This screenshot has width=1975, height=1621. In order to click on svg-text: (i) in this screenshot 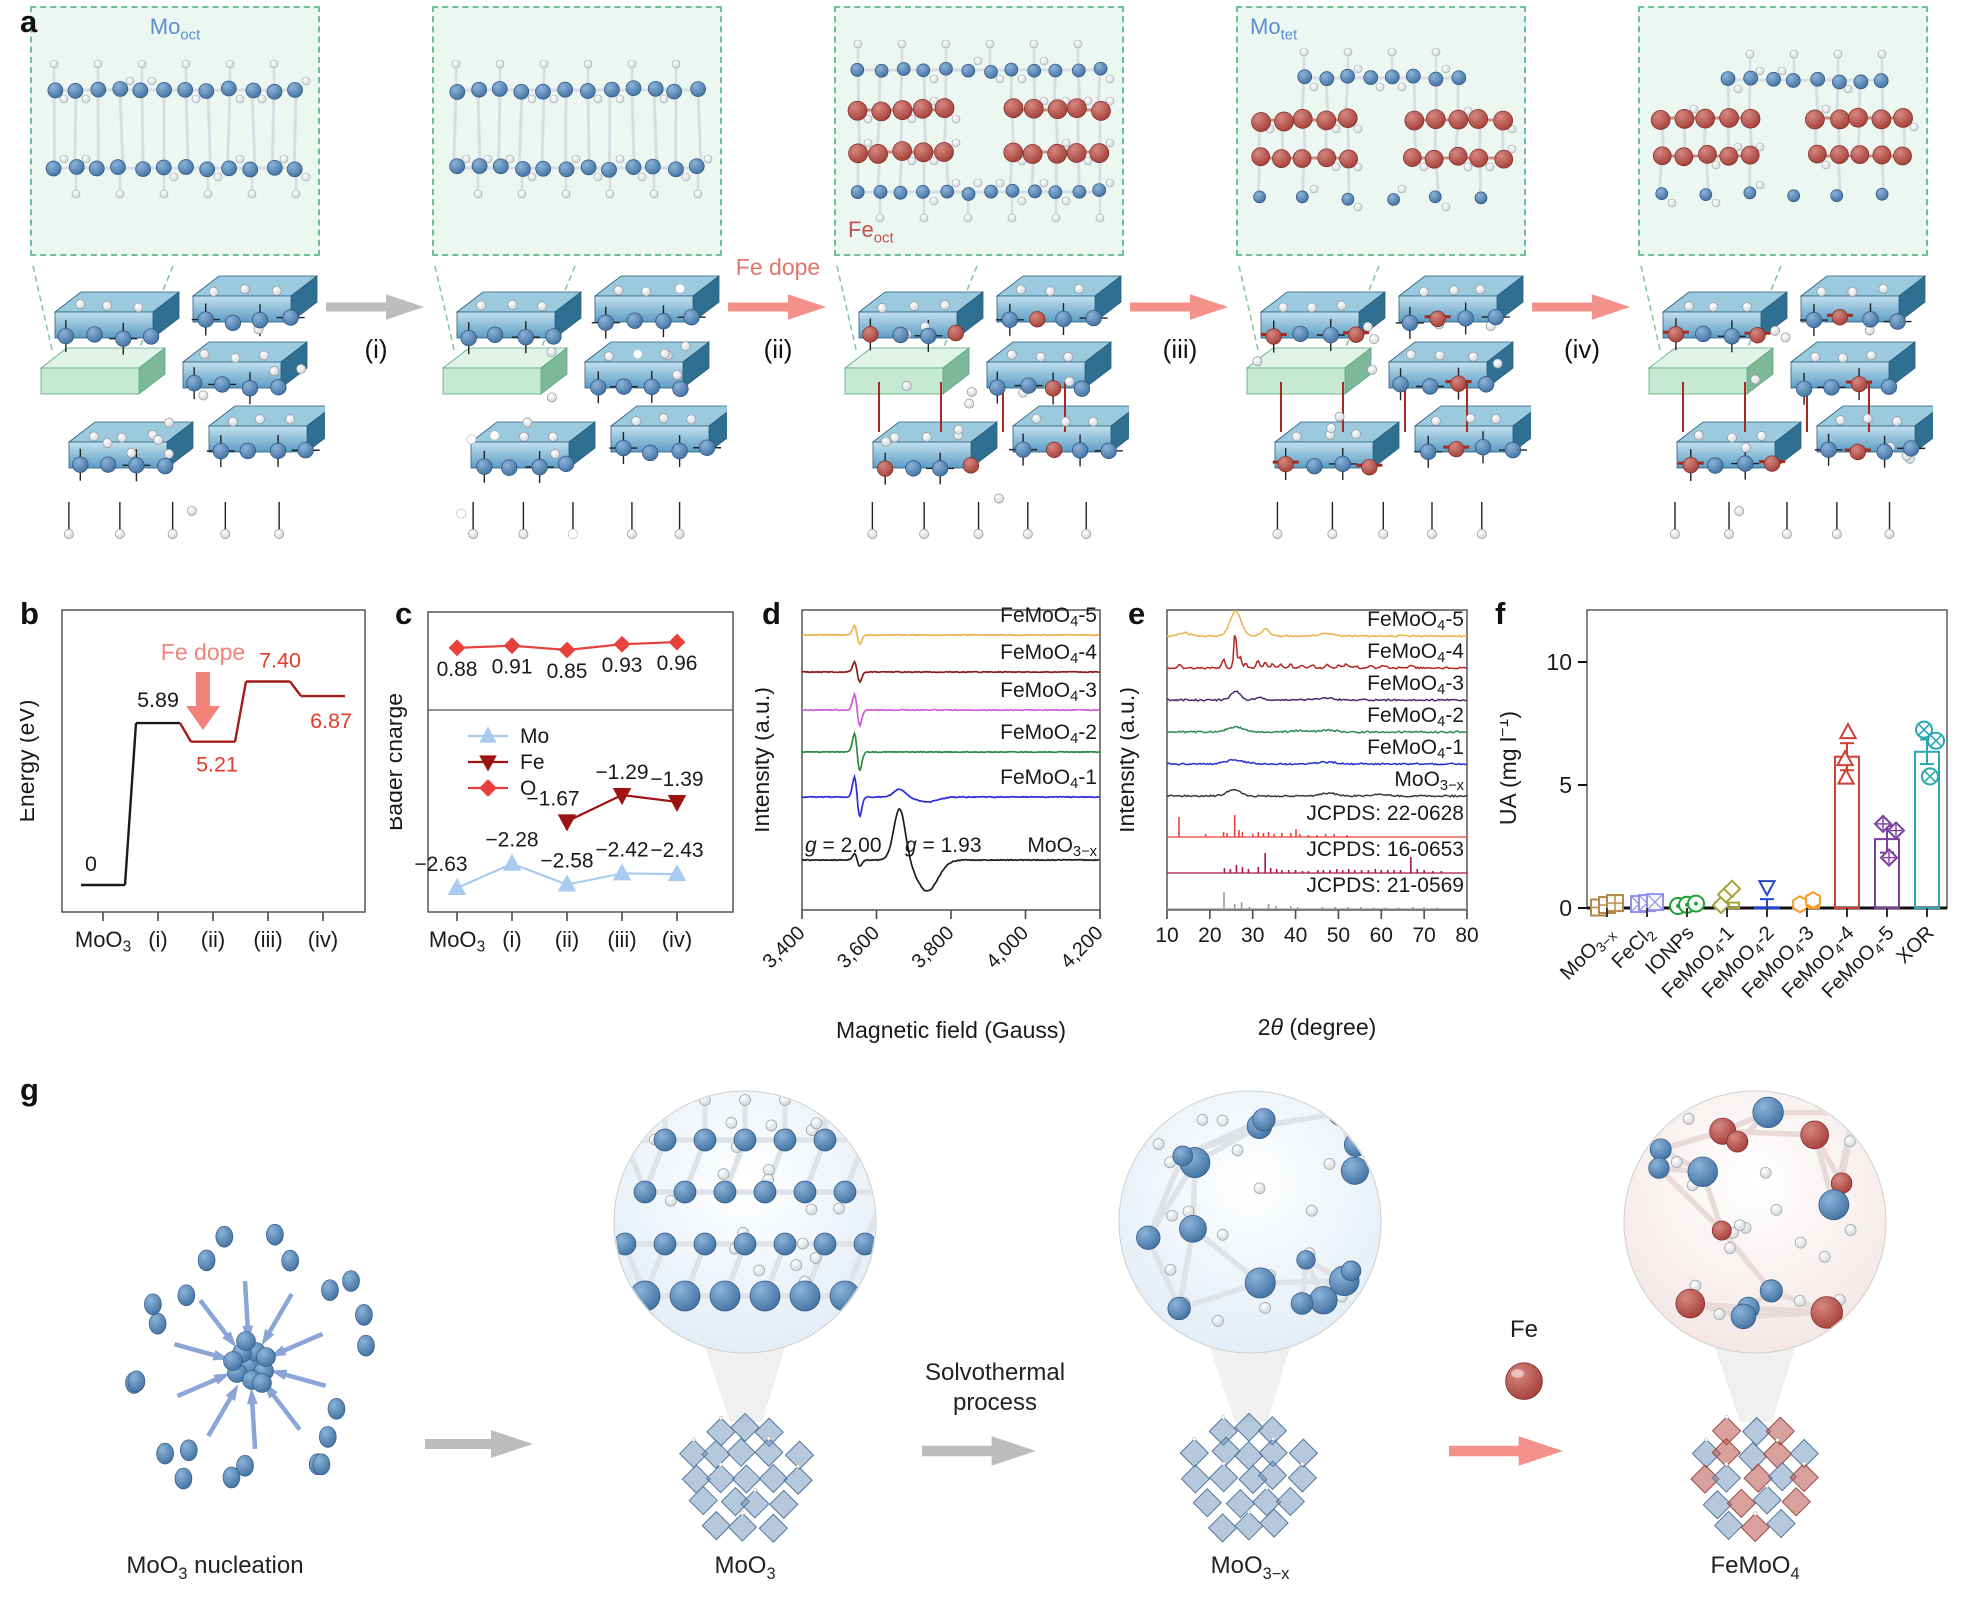, I will do `click(158, 939)`.